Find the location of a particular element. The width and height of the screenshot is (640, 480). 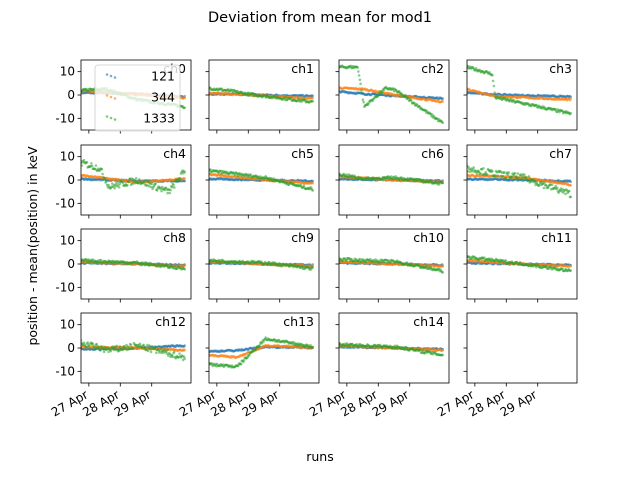

panel-ch2: ch2 is located at coordinates (392, 96).